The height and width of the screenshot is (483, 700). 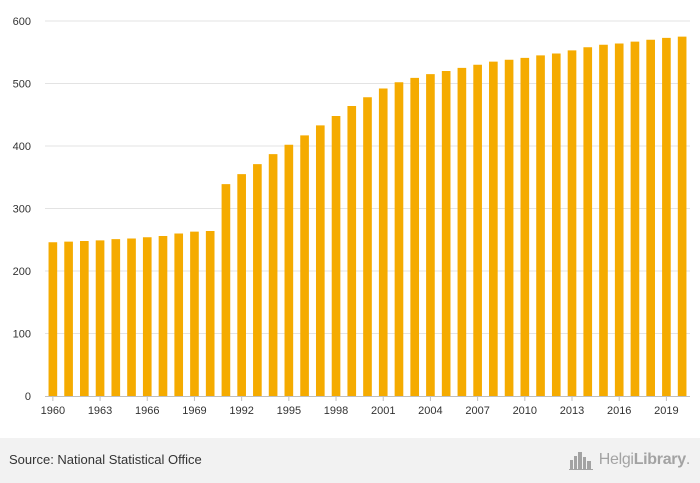 What do you see at coordinates (22, 272) in the screenshot?
I see `y-tick-label: 200` at bounding box center [22, 272].